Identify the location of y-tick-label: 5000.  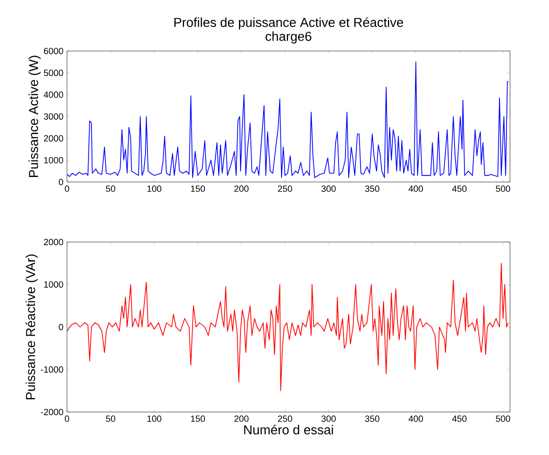
(54, 73).